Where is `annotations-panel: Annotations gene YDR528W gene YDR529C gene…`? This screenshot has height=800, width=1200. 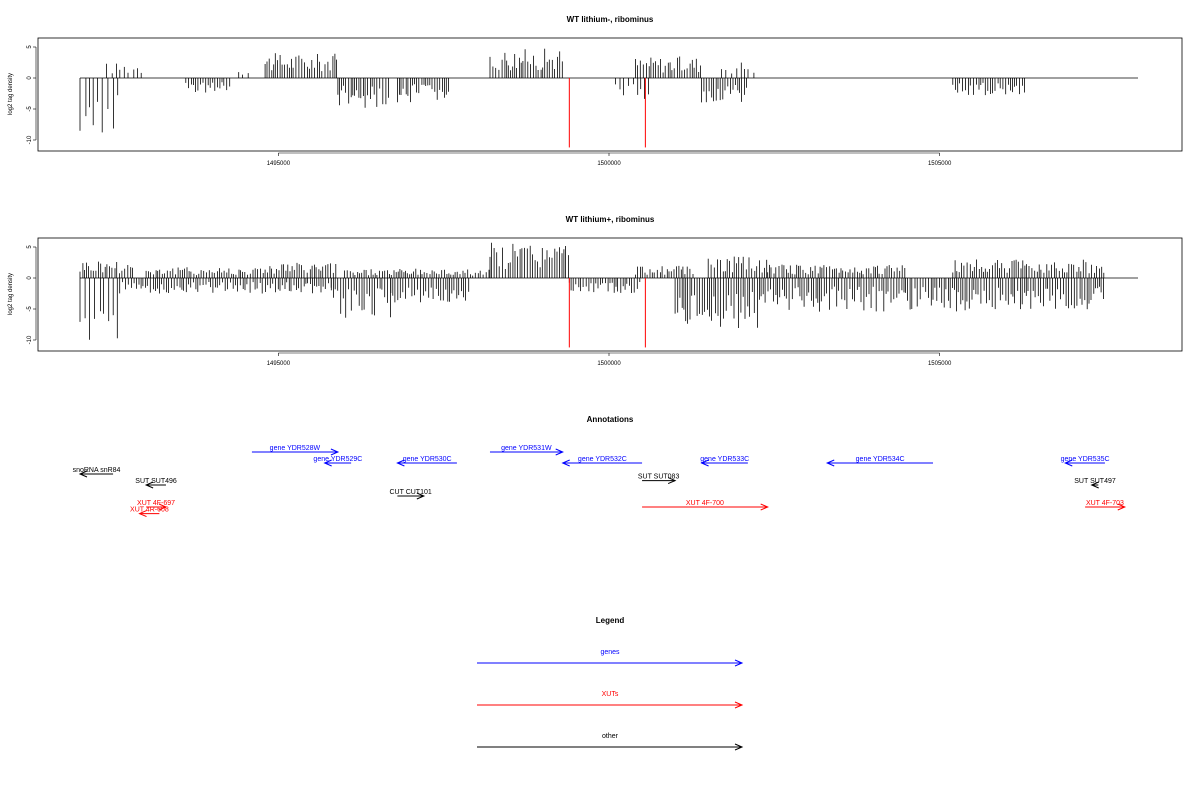 annotations-panel: Annotations gene YDR528W gene YDR529C gene… is located at coordinates (600, 466).